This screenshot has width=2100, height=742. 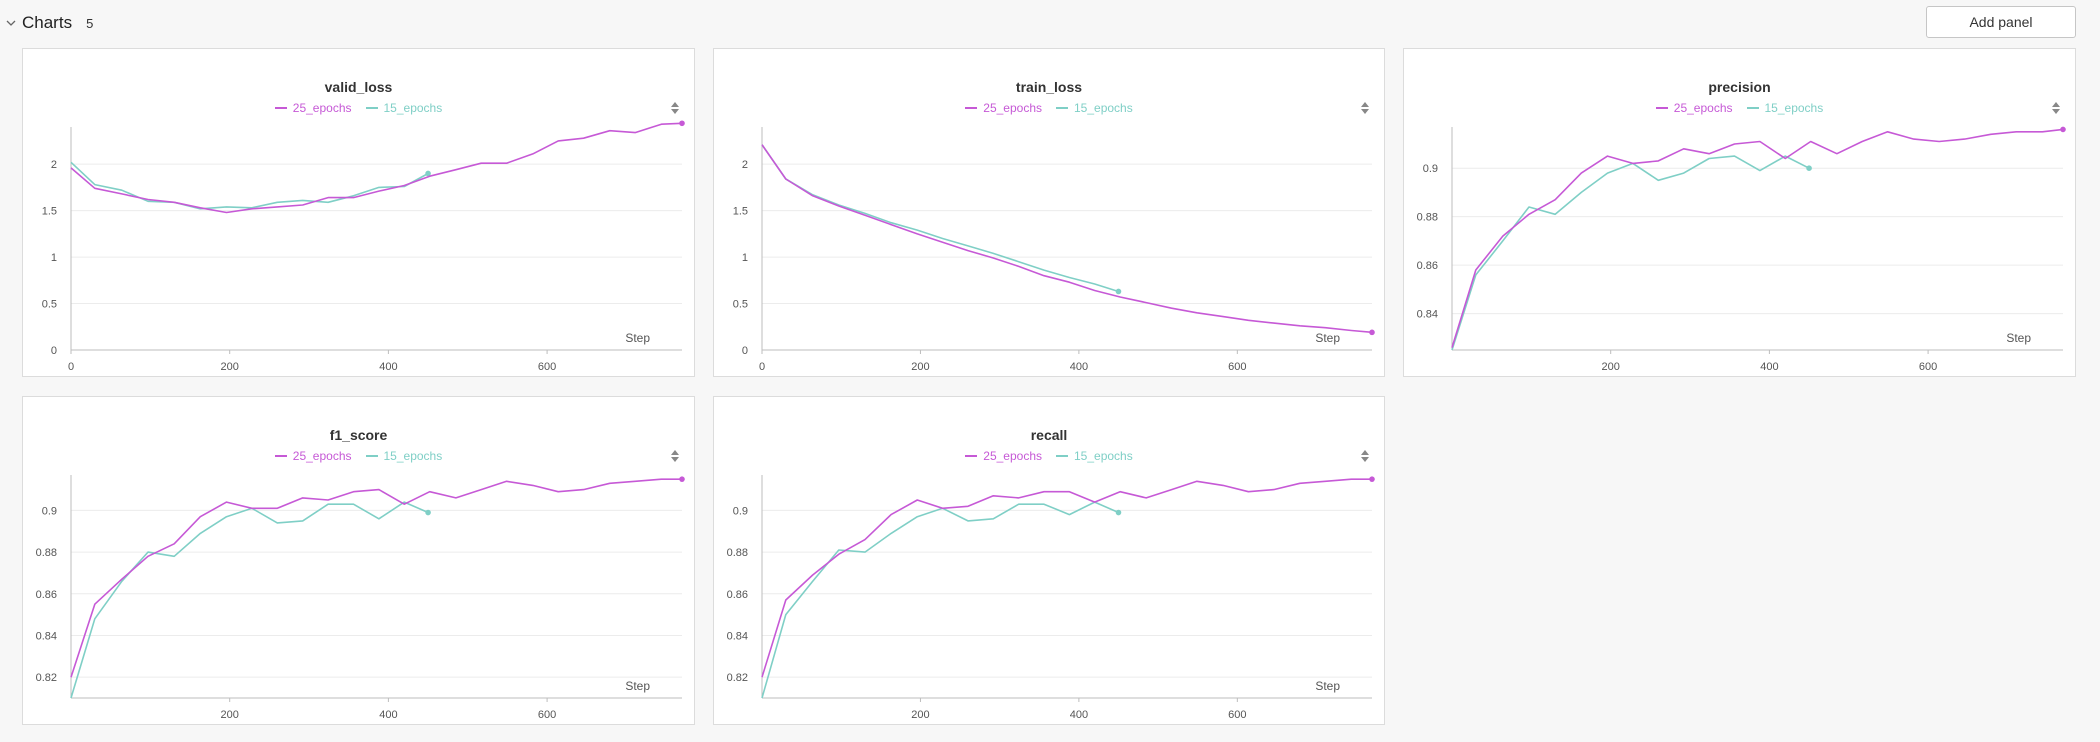 What do you see at coordinates (11, 23) in the screenshot?
I see `chevron-down-icon` at bounding box center [11, 23].